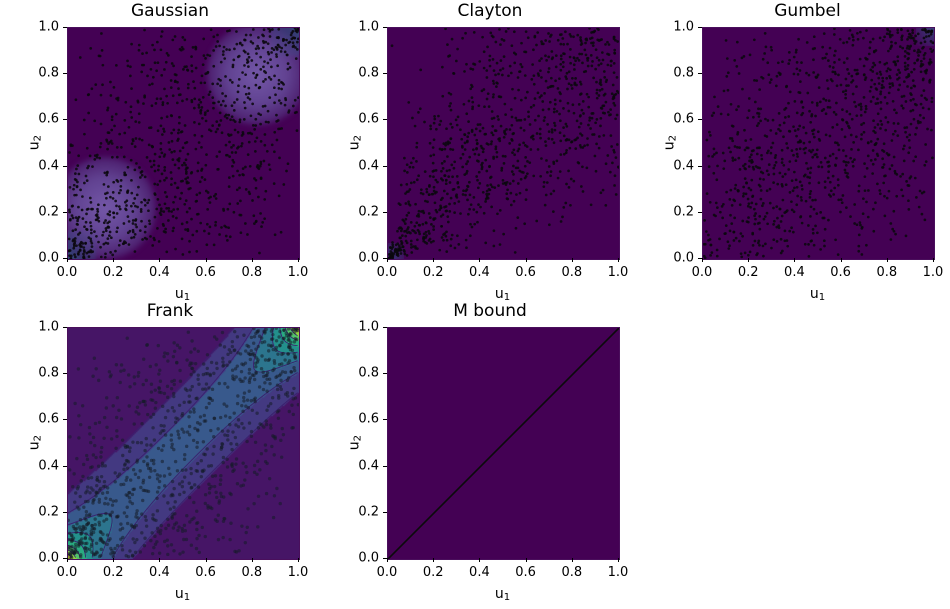 Image resolution: width=950 pixels, height=609 pixels. What do you see at coordinates (298, 272) in the screenshot?
I see `xtick-label-gaussian-5: 1.0` at bounding box center [298, 272].